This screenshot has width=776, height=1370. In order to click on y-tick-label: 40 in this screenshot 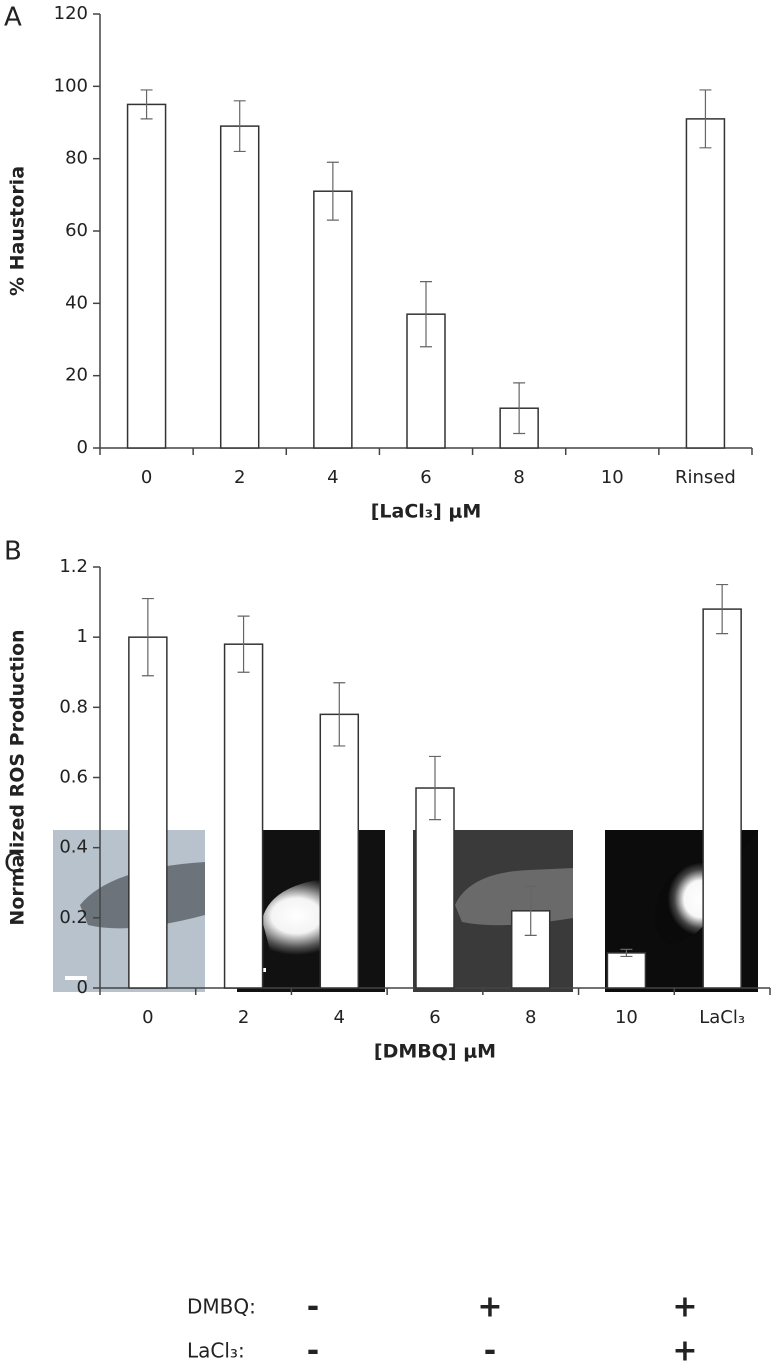, I will do `click(76, 302)`.